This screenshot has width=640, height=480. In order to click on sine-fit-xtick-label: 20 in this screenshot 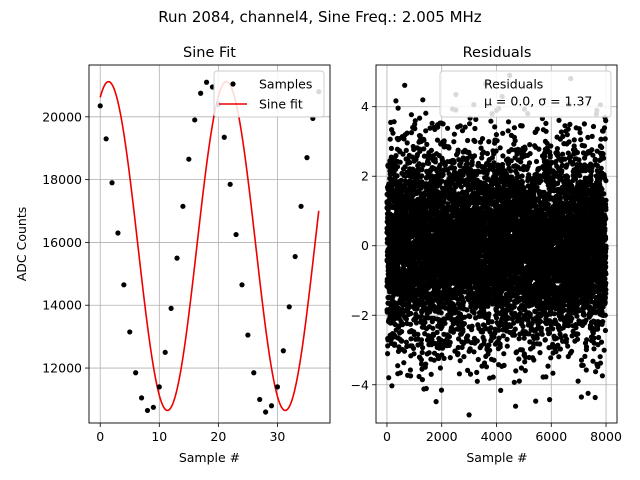, I will do `click(218, 436)`.